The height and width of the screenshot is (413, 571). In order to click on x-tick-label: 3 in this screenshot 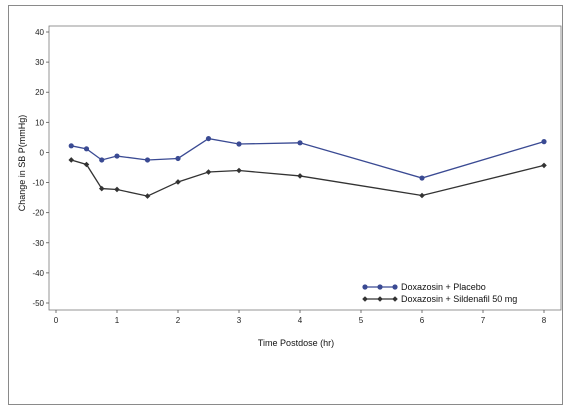, I will do `click(239, 320)`.